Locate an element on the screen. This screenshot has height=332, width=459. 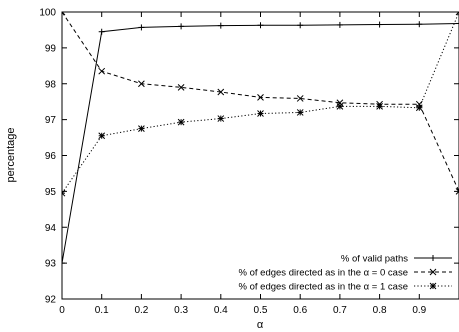
y-tick-label: 100 is located at coordinates (47, 13).